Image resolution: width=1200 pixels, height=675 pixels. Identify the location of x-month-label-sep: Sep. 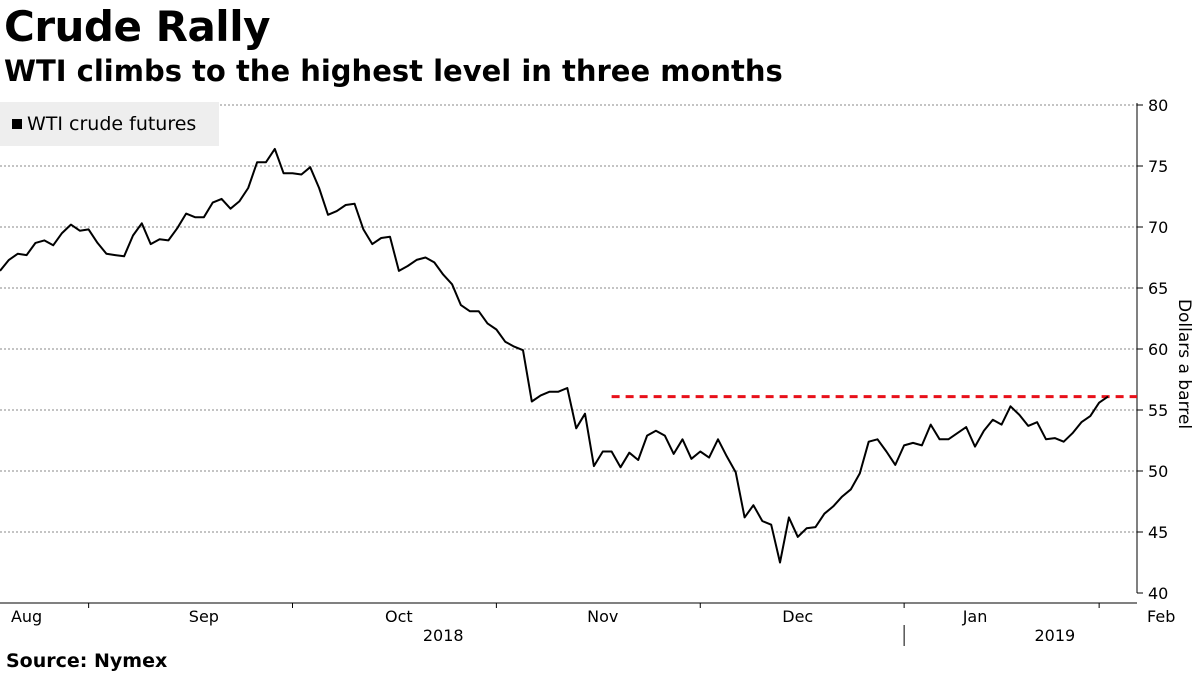
(204, 616).